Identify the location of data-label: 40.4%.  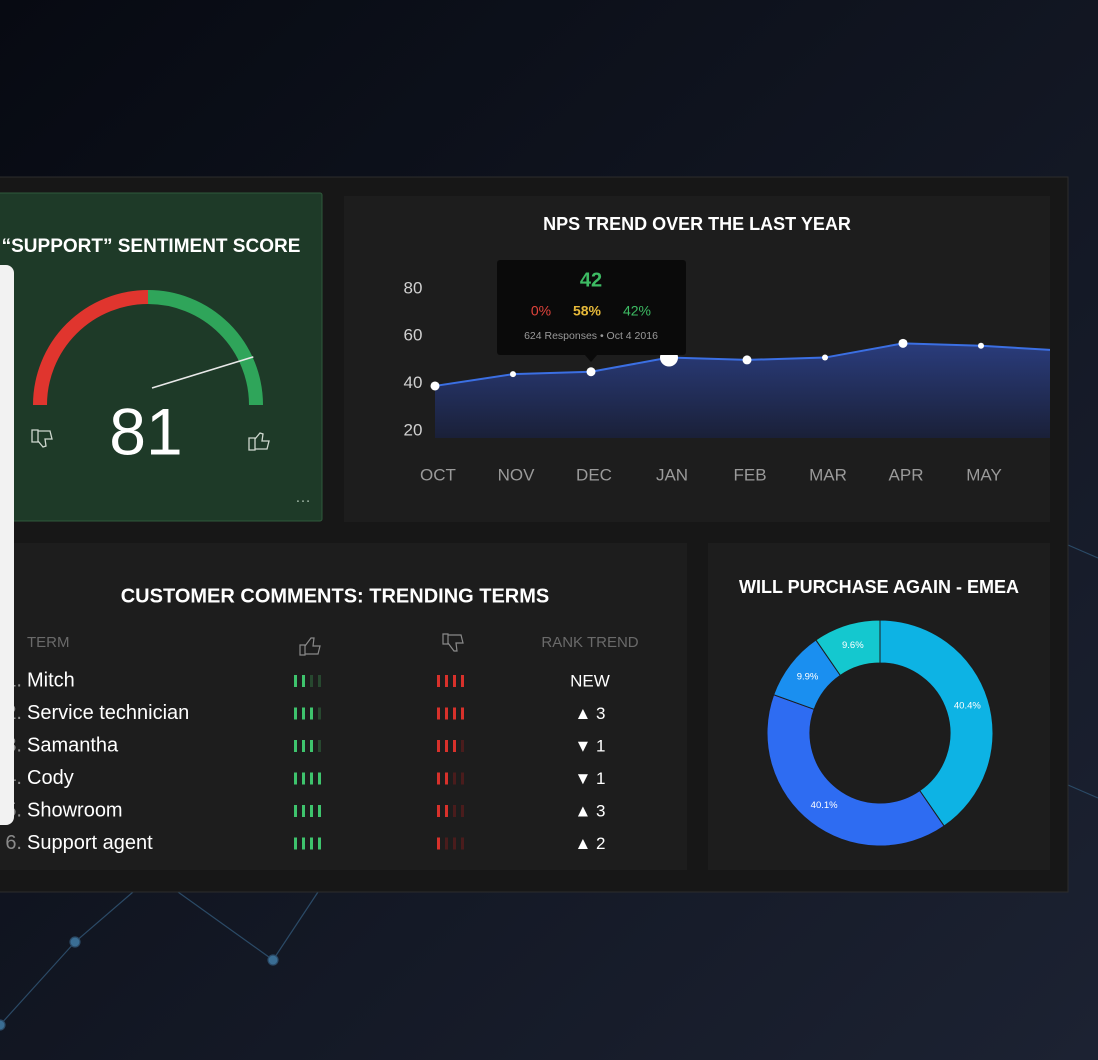
(967, 705).